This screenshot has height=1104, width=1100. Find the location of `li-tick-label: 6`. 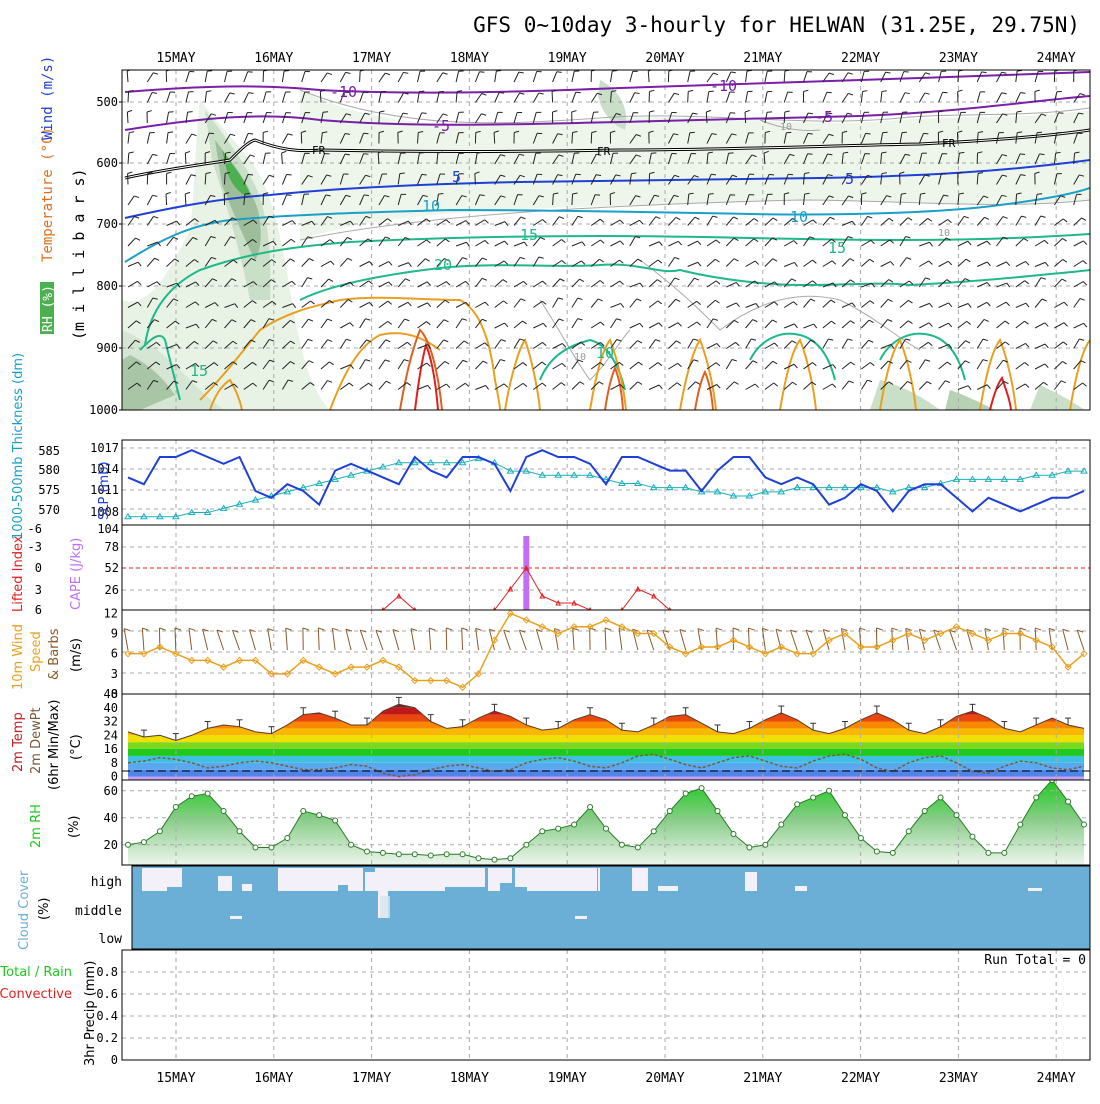

li-tick-label: 6 is located at coordinates (38, 610).